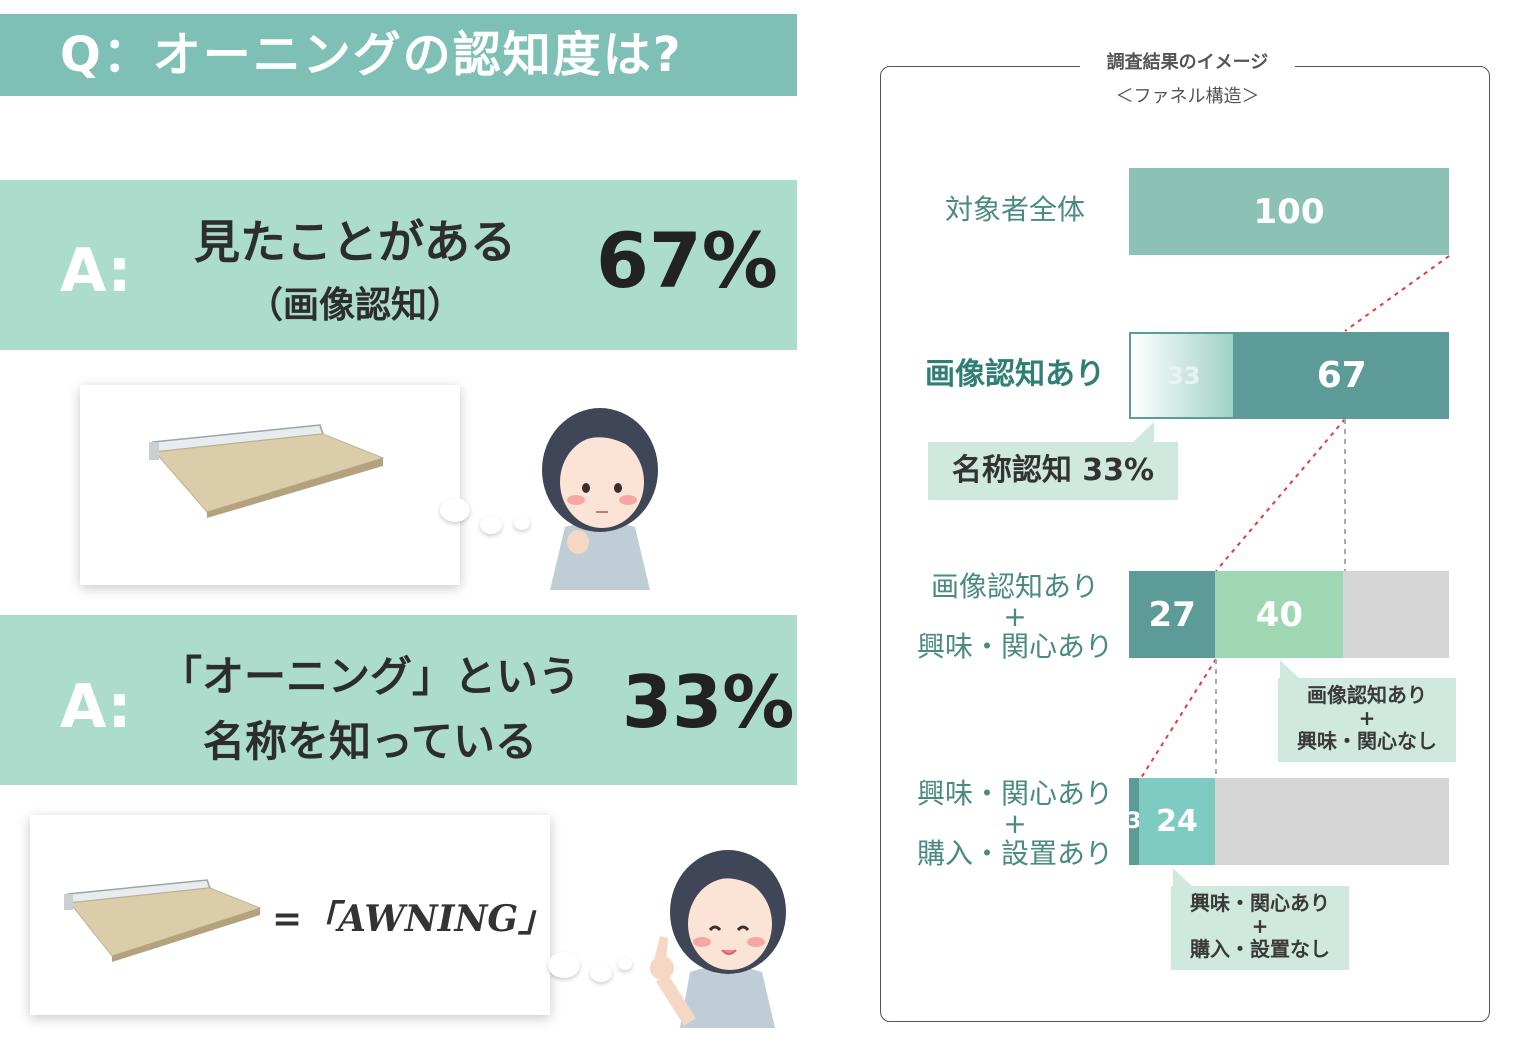 The height and width of the screenshot is (1042, 1525). I want to click on bar-segment: 67, so click(1341, 375).